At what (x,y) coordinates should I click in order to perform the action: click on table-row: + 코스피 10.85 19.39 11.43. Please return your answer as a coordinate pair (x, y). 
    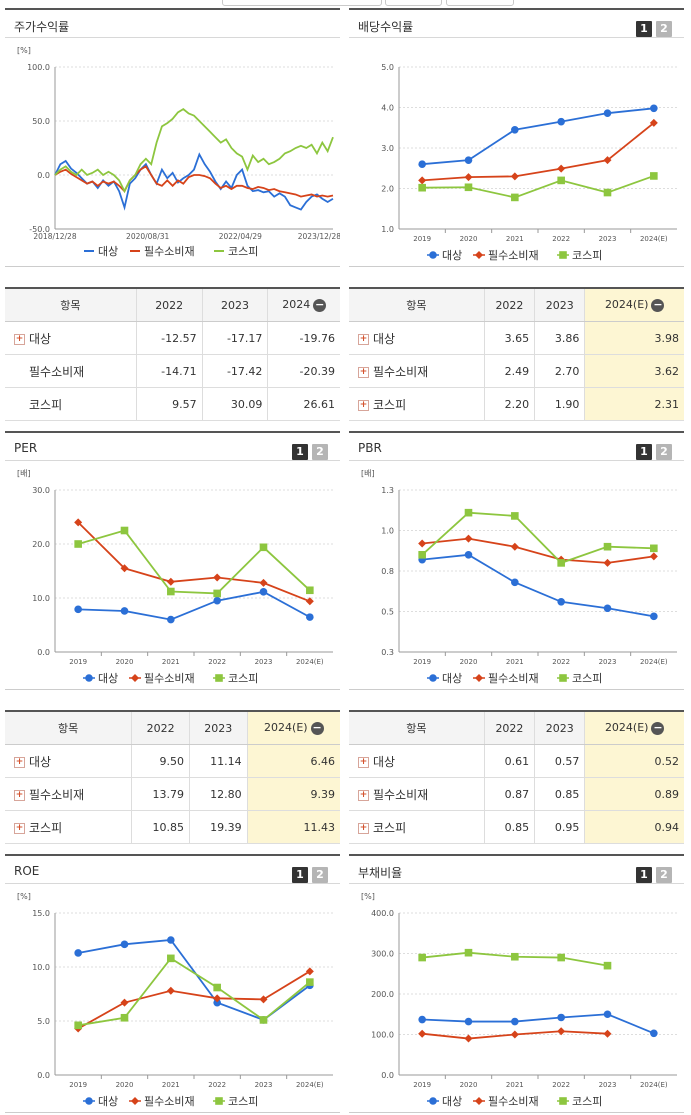
    Looking at the image, I should click on (172, 827).